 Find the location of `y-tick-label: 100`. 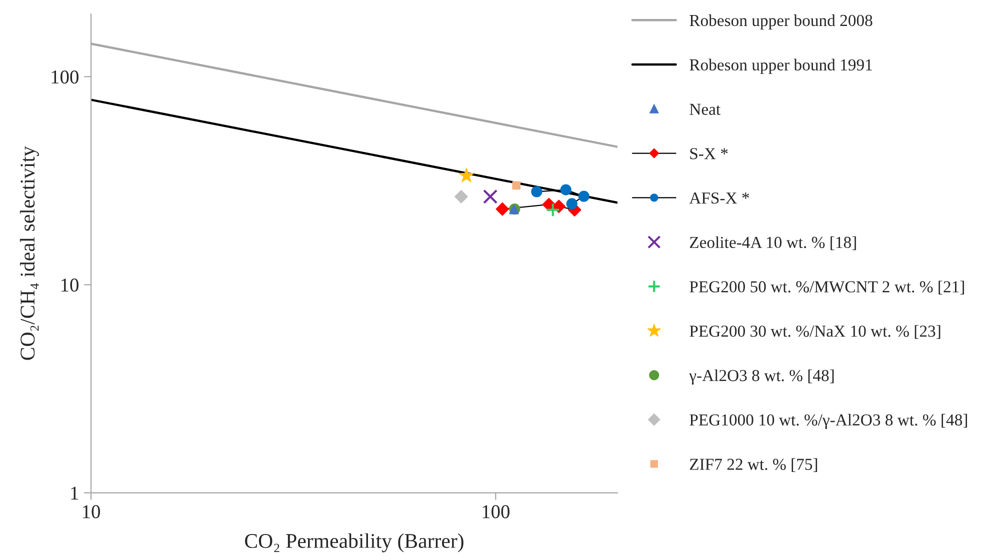

y-tick-label: 100 is located at coordinates (65, 77).